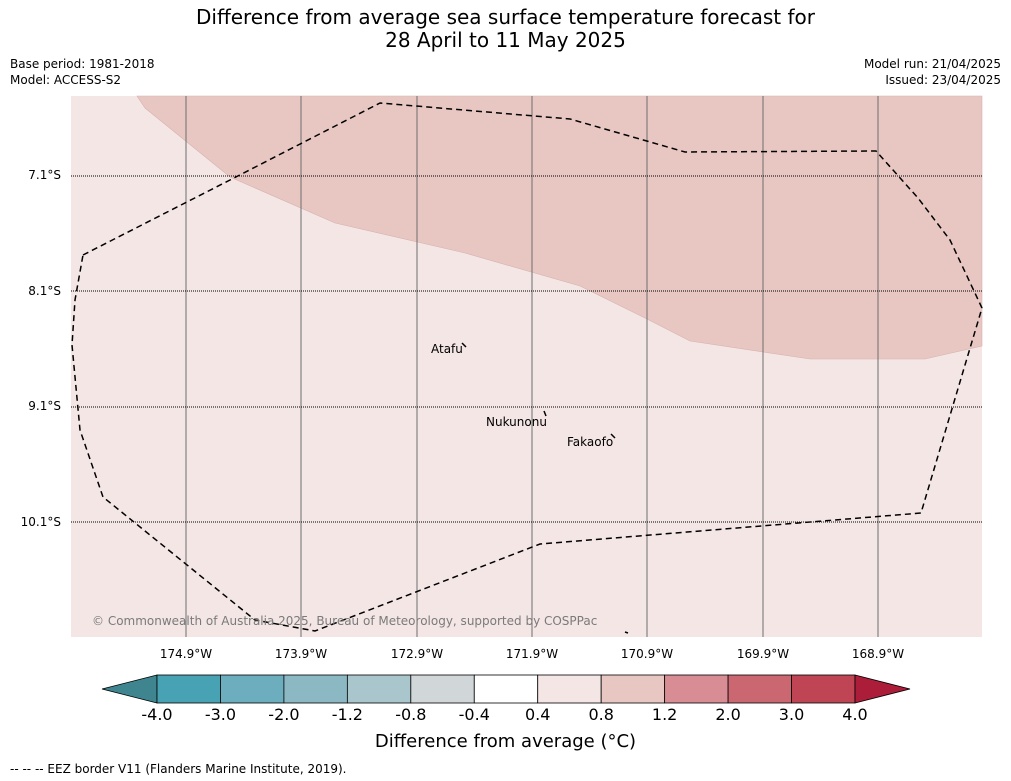 This screenshot has width=1011, height=781. I want to click on colorbar-tick-label: -0.4, so click(474, 714).